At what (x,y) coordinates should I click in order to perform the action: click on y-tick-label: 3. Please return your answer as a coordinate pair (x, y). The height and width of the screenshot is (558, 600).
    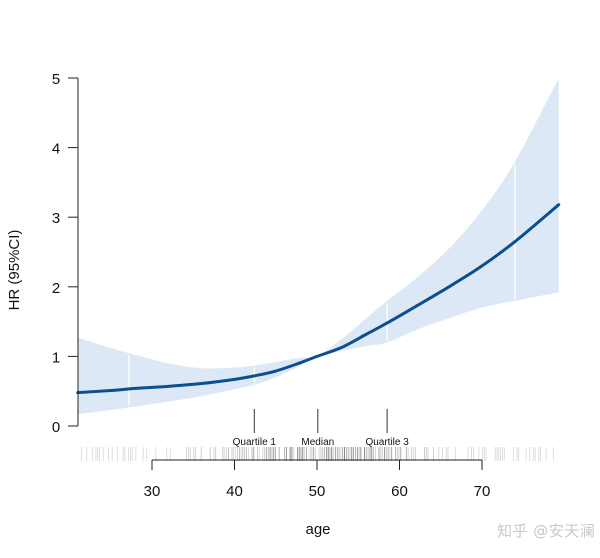
    Looking at the image, I should click on (56, 218).